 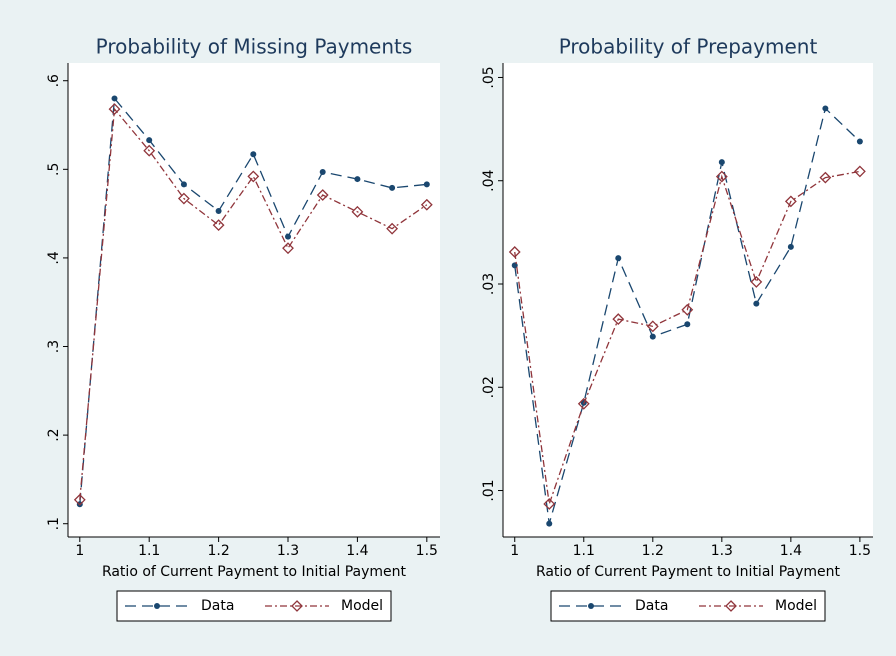 What do you see at coordinates (489, 77) in the screenshot?
I see `y-tick-label: .05` at bounding box center [489, 77].